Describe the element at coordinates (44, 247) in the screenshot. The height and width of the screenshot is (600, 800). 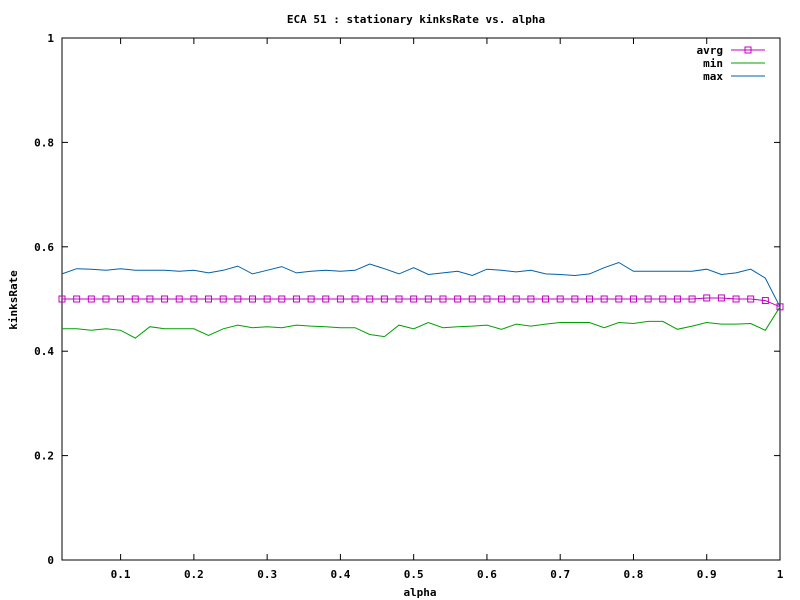
I see `y-tick-label: 0.6` at that location.